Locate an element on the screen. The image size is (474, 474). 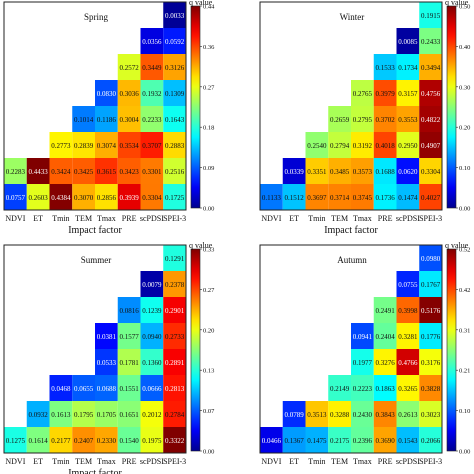
cell-value-label: 0.2891 is located at coordinates (175, 363).